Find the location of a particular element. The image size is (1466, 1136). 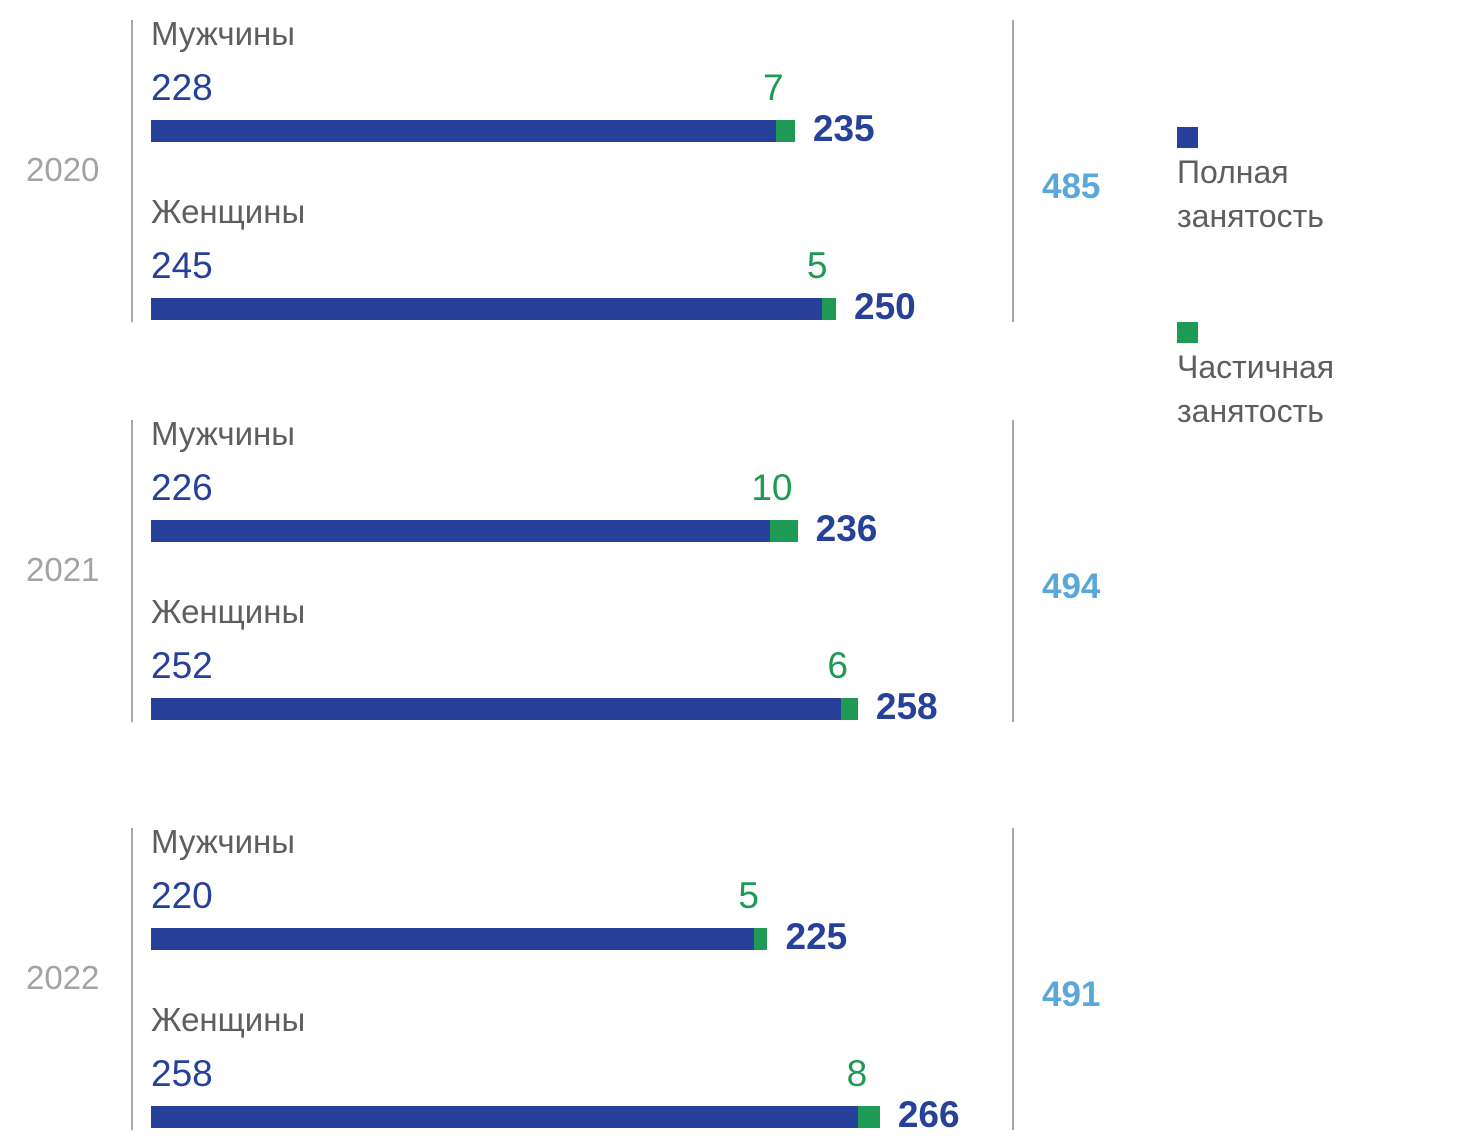

legend-label: Частичная занятость is located at coordinates (1256, 389).